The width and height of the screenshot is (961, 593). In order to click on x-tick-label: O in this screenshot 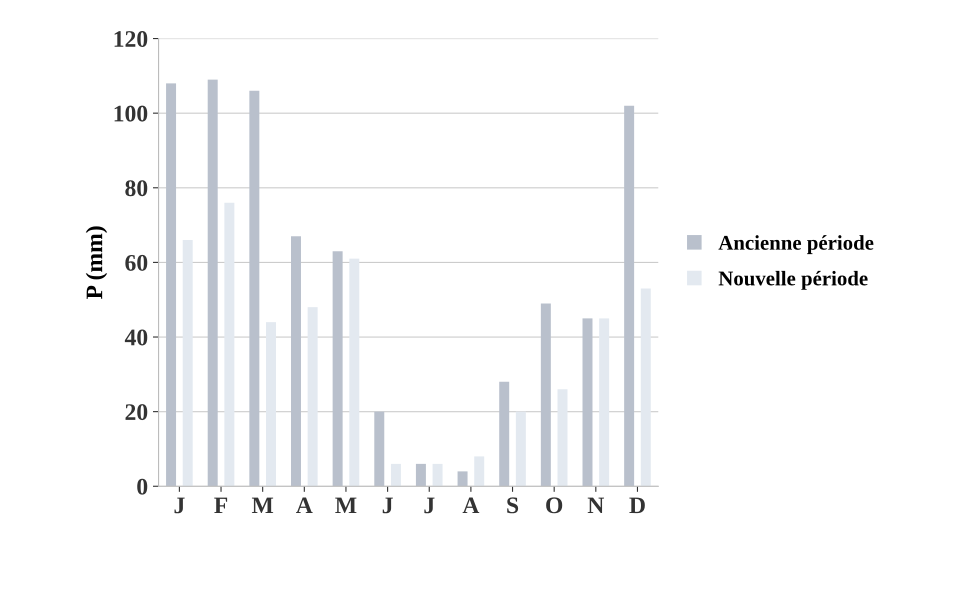, I will do `click(554, 505)`.